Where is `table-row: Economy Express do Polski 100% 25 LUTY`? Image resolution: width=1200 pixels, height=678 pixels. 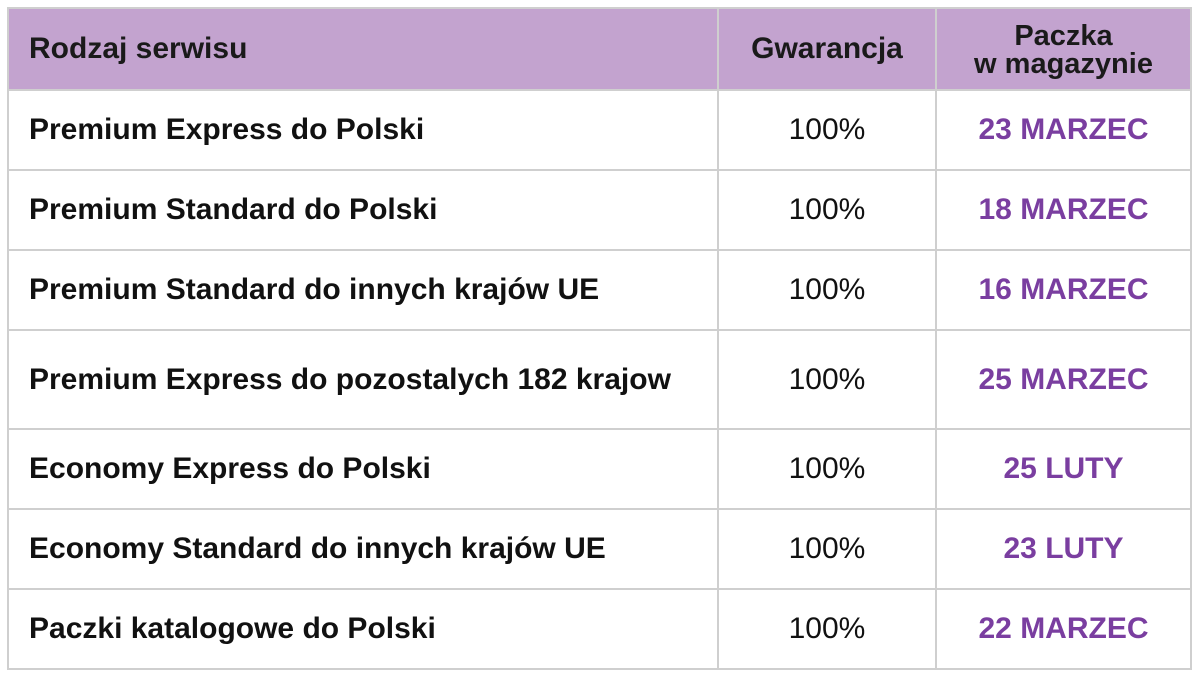
table-row: Economy Express do Polski 100% 25 LUTY is located at coordinates (599, 469).